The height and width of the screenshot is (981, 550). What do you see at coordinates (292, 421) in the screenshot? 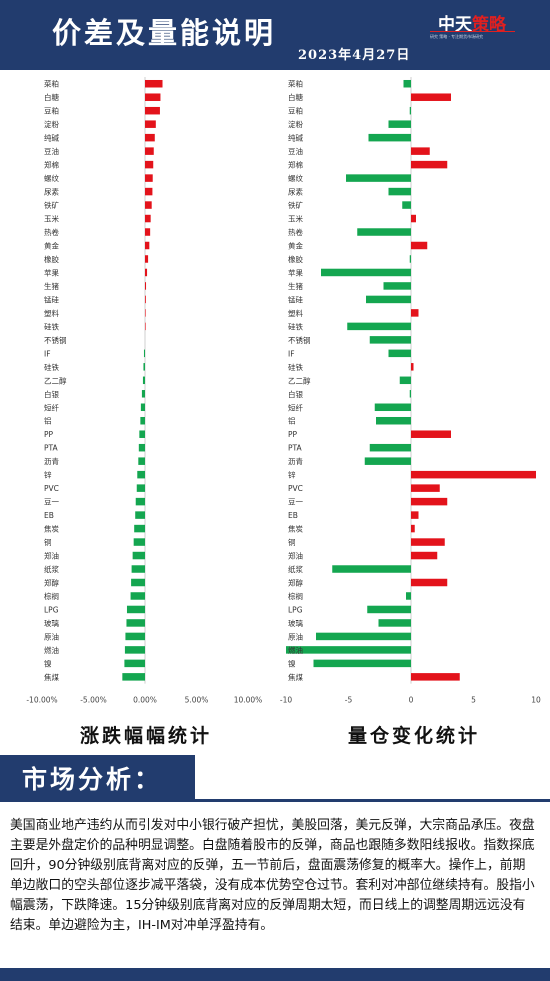
I see `volume-category-label: 铝` at bounding box center [292, 421].